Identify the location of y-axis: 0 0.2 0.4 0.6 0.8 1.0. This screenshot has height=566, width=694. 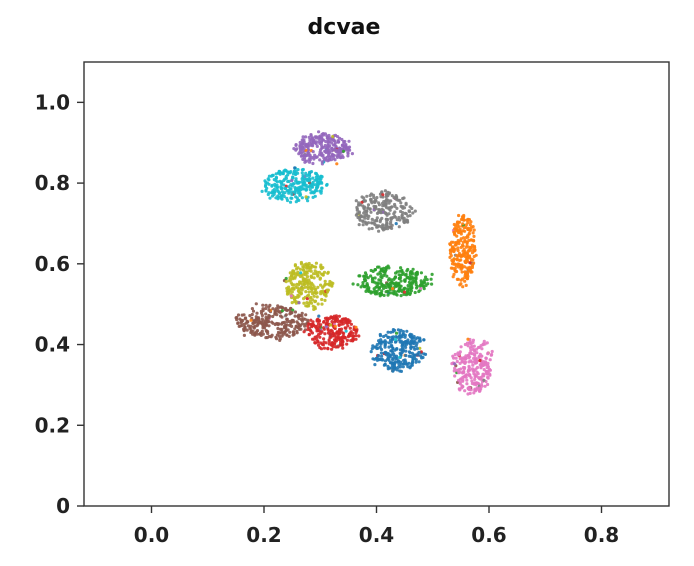
(59, 304).